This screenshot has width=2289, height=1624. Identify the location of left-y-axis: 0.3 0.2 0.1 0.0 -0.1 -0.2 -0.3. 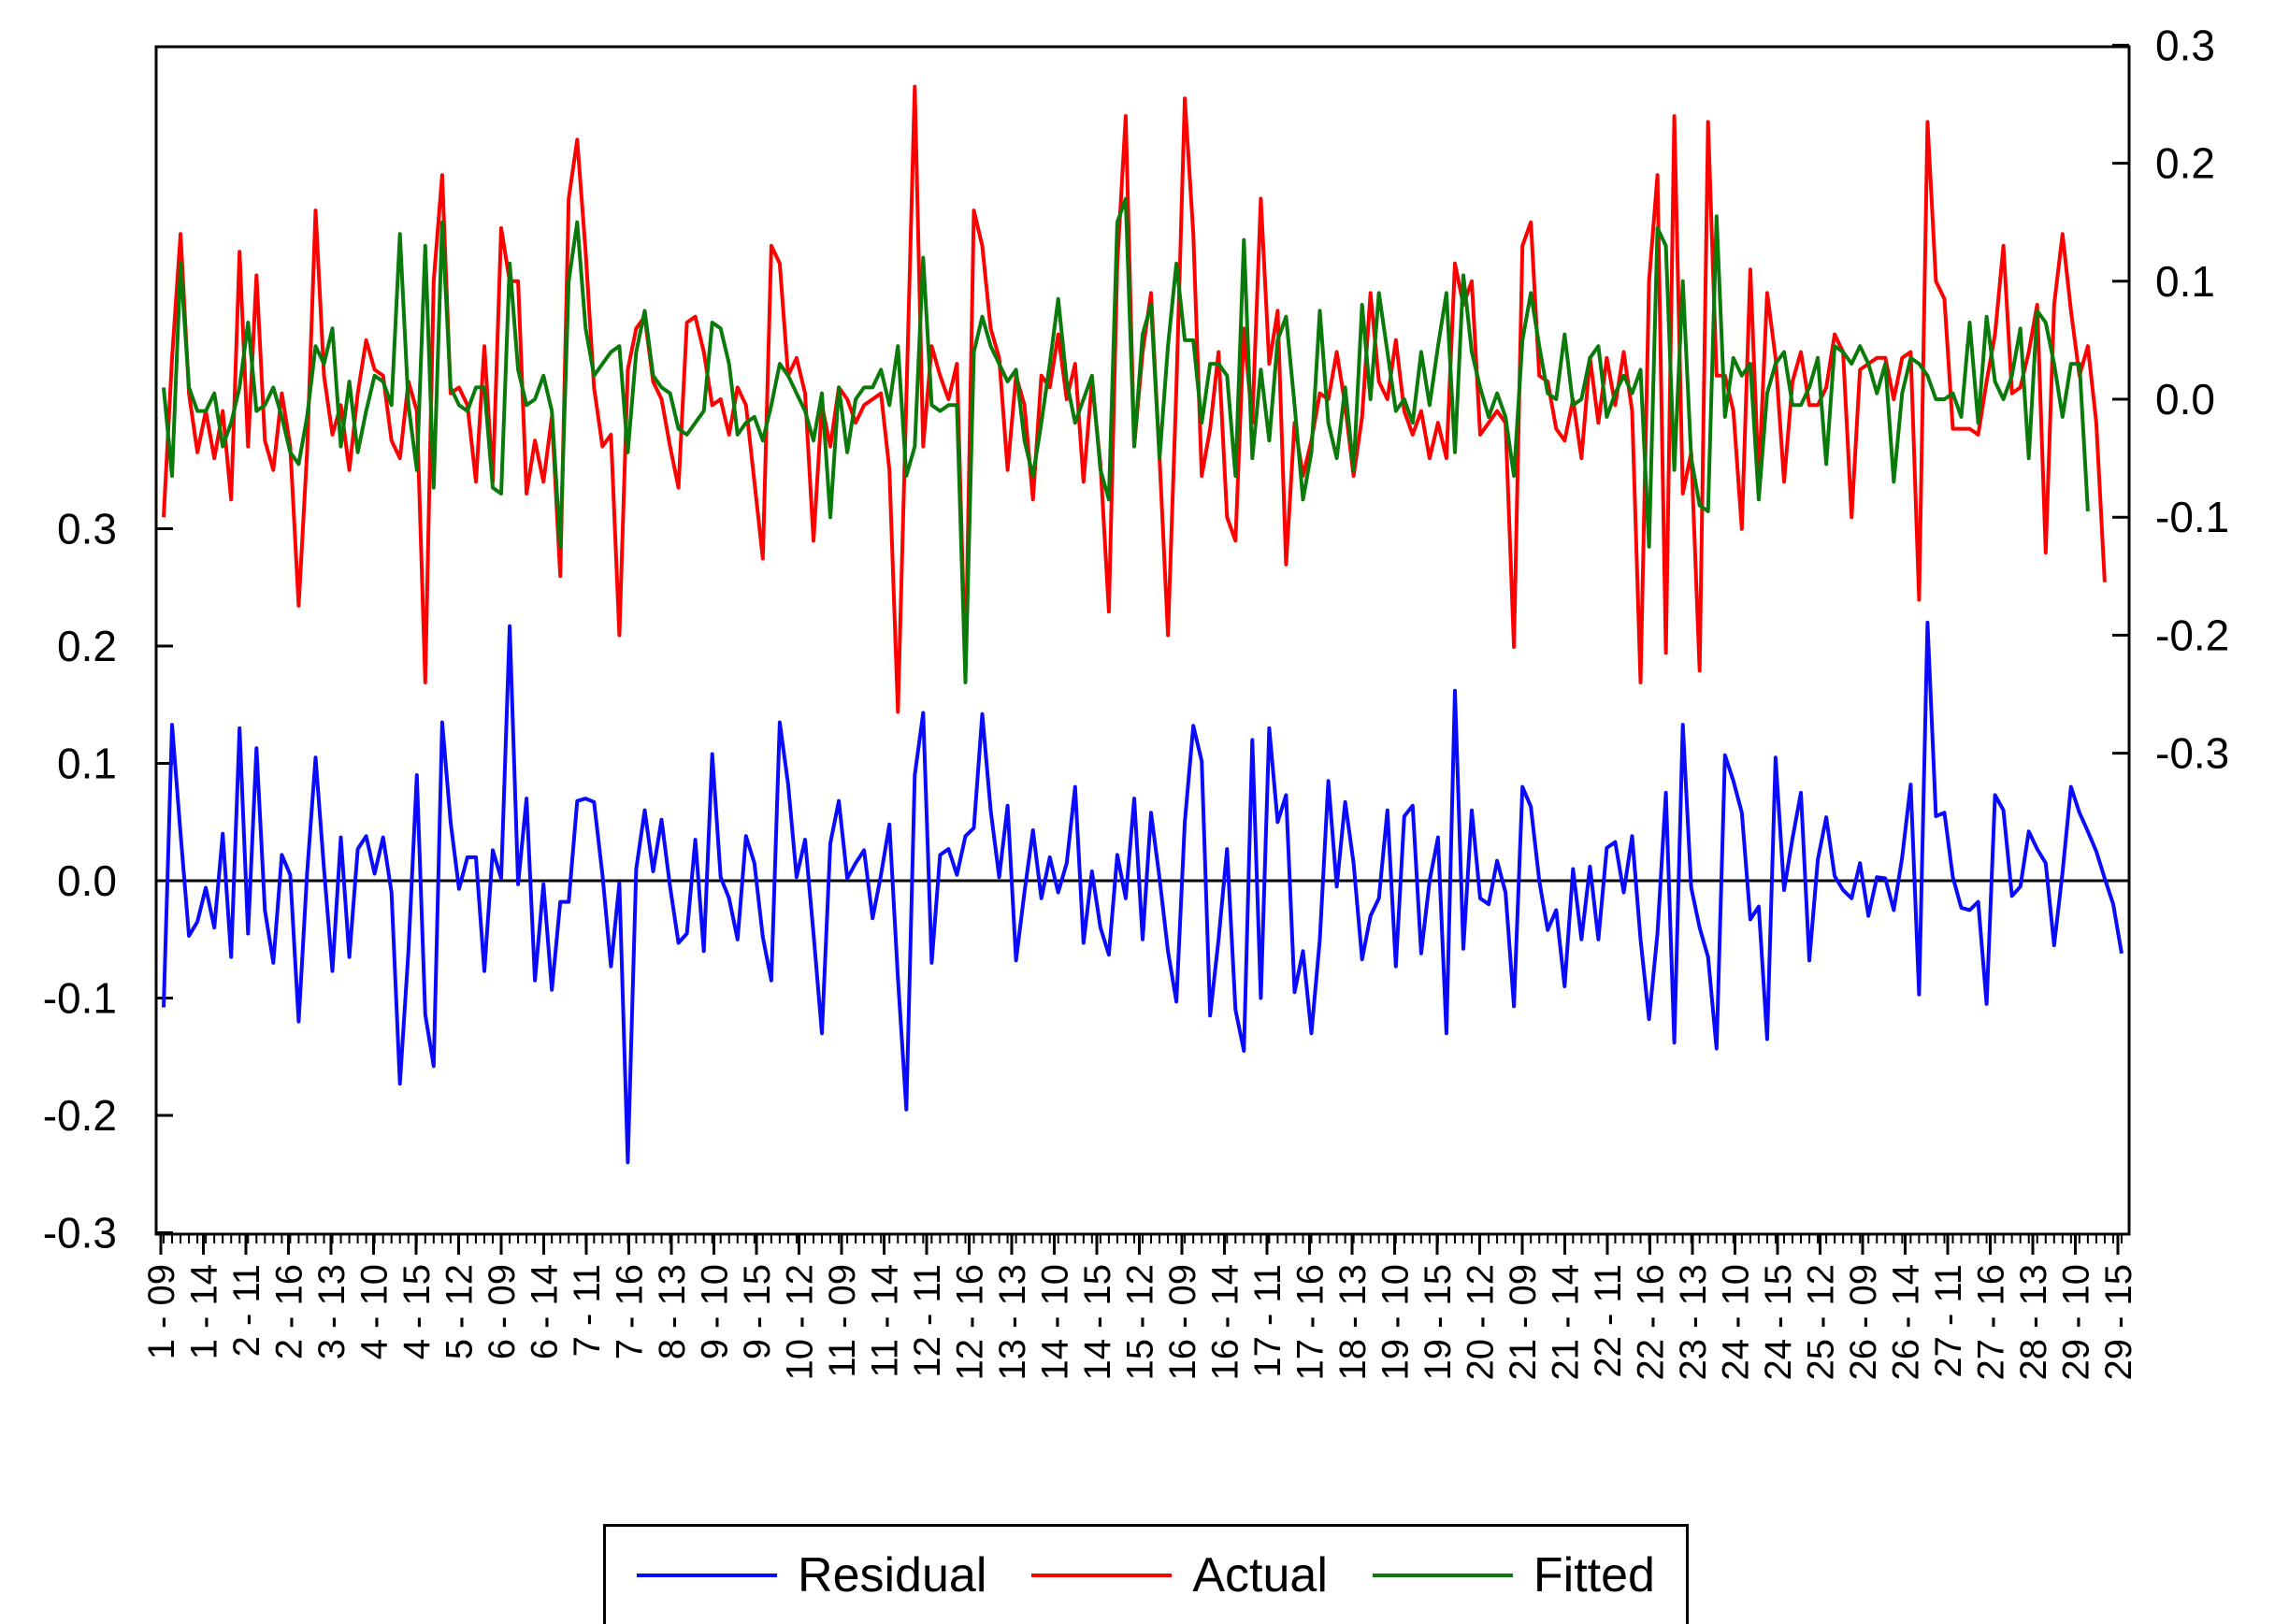
(108, 881).